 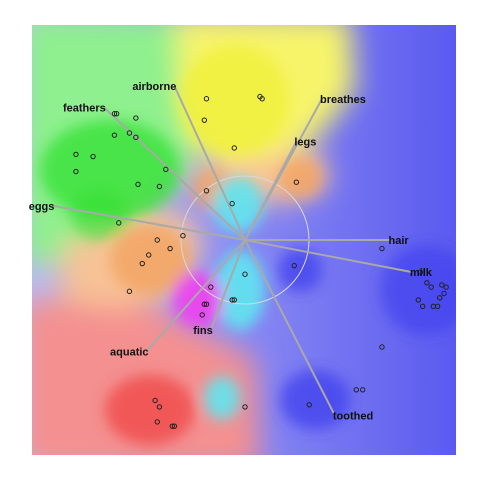 I want to click on anchor-label-airborne: airborne, so click(x=154, y=87).